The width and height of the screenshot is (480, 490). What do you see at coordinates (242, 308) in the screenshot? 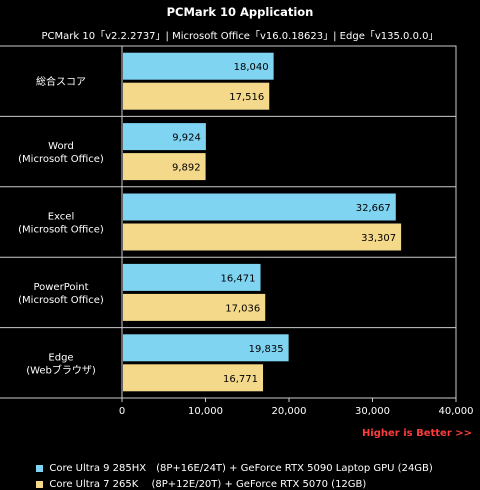
I see `data-label: 17,036` at bounding box center [242, 308].